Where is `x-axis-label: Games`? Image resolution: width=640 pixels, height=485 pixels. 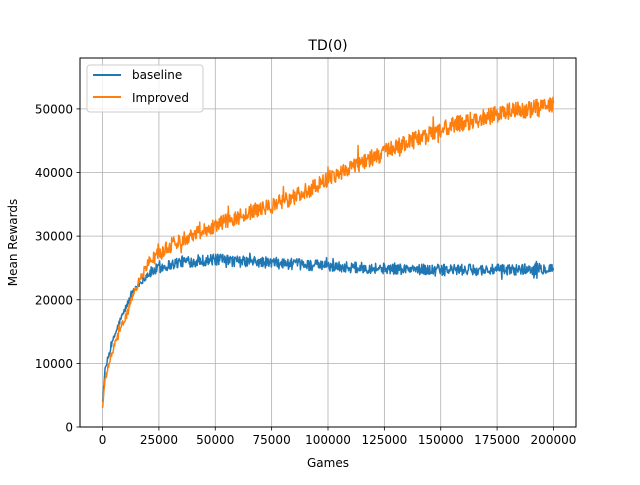
x-axis-label: Games is located at coordinates (328, 463).